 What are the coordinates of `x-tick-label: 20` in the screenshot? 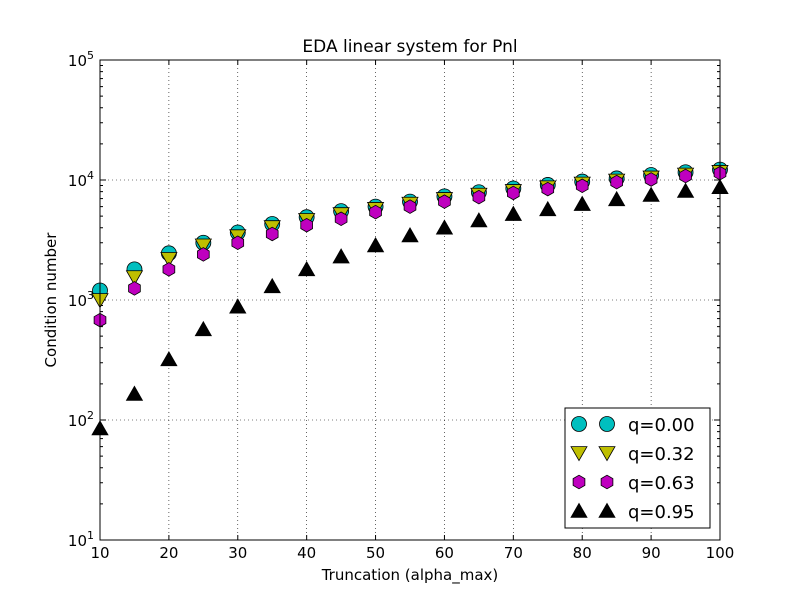 It's located at (168, 553).